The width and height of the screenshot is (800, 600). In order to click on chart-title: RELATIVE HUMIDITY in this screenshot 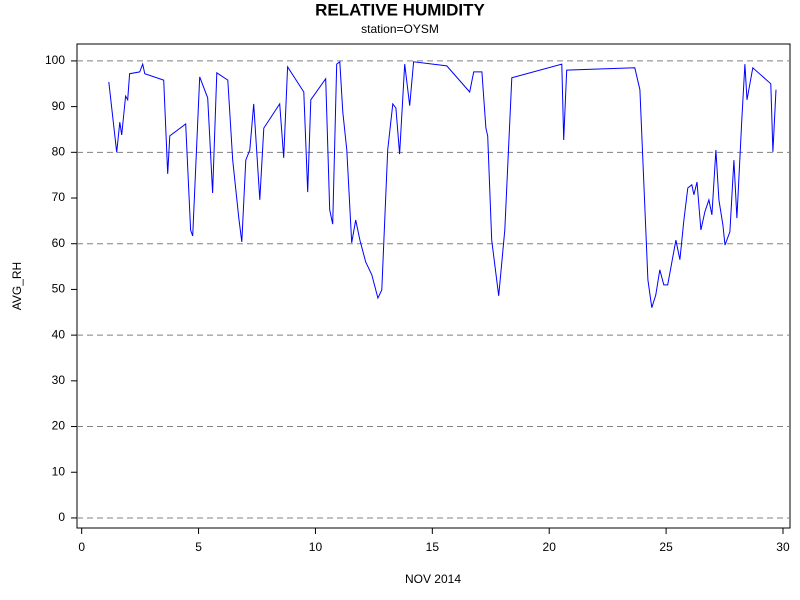, I will do `click(400, 9)`.